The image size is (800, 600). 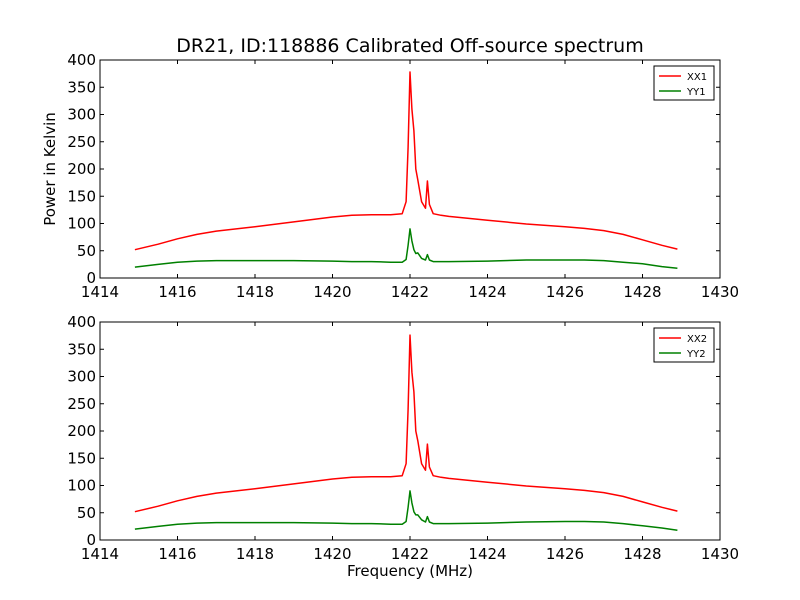 What do you see at coordinates (697, 77) in the screenshot?
I see `legend-label: XX1` at bounding box center [697, 77].